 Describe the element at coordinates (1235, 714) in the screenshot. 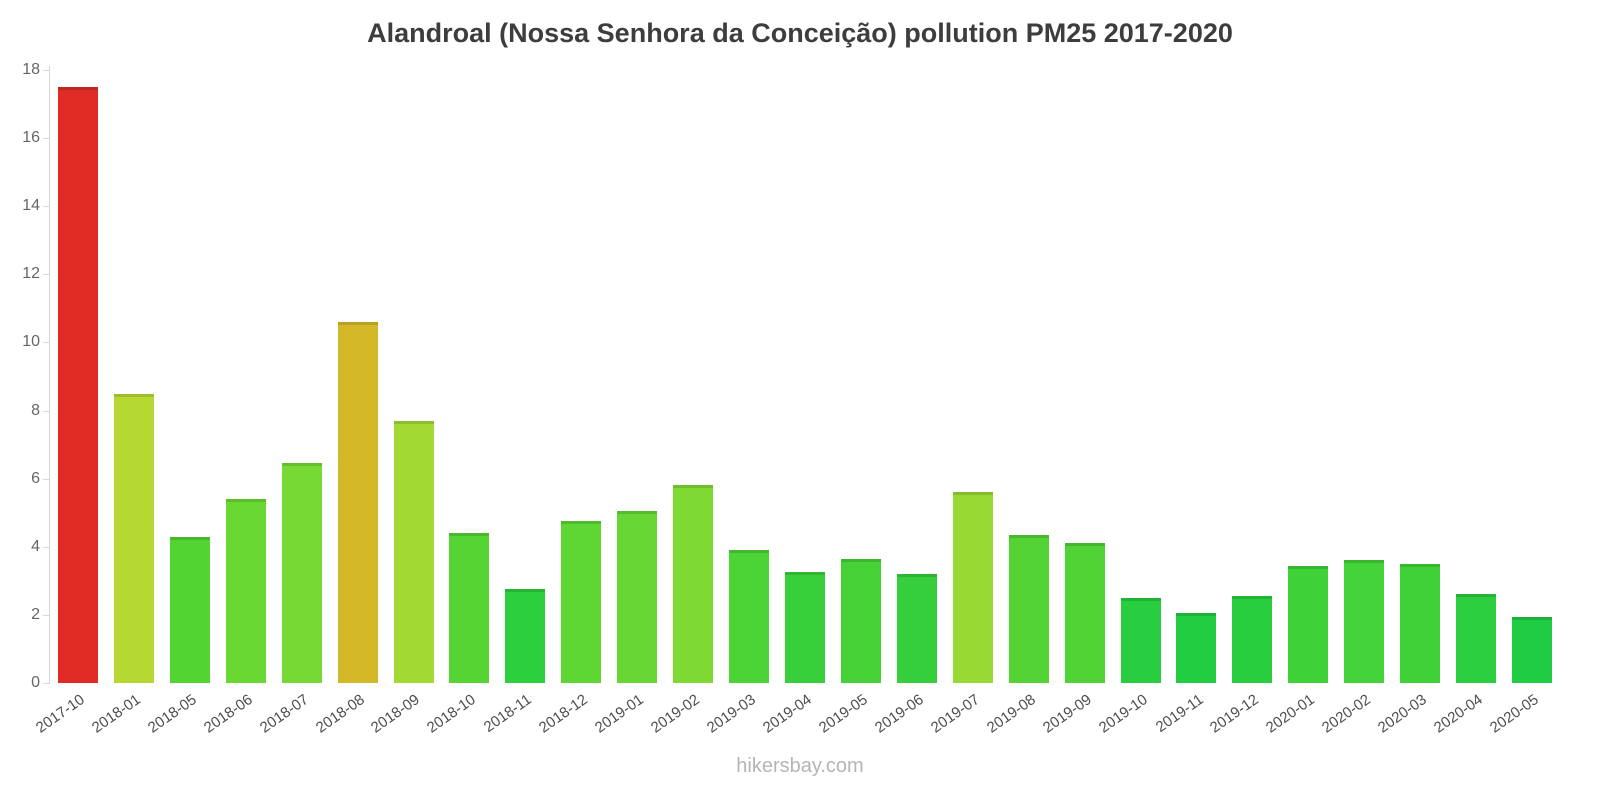

I see `x-axis-label: 2019-12` at that location.